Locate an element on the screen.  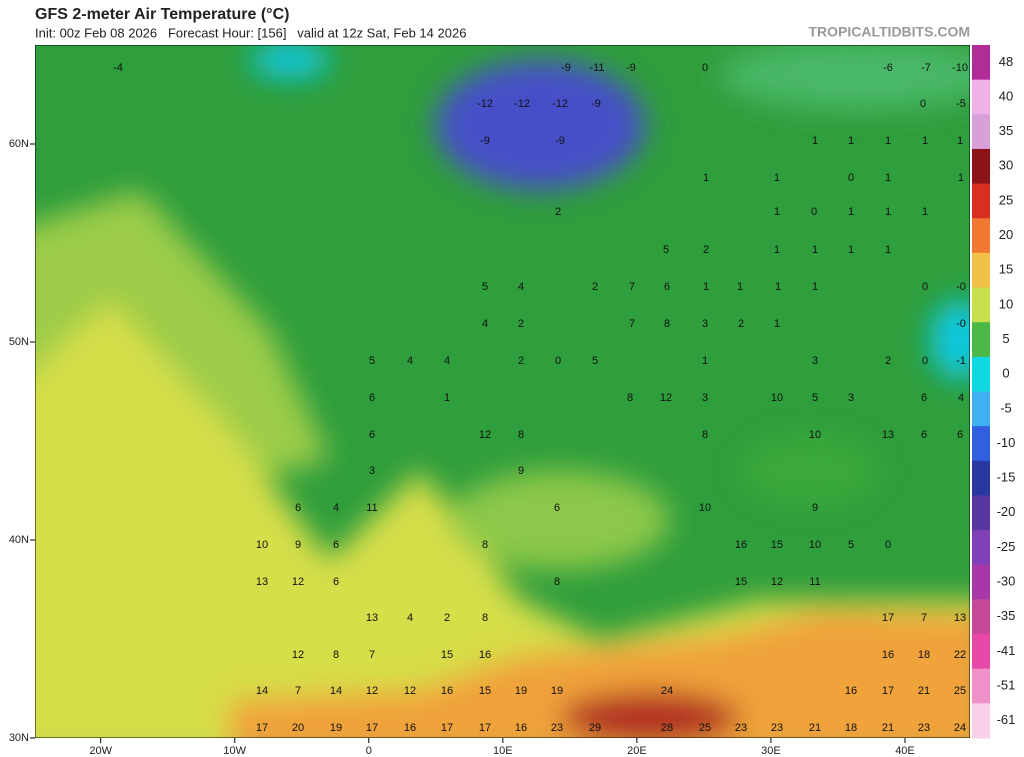
temperature-label: 3 is located at coordinates (372, 471).